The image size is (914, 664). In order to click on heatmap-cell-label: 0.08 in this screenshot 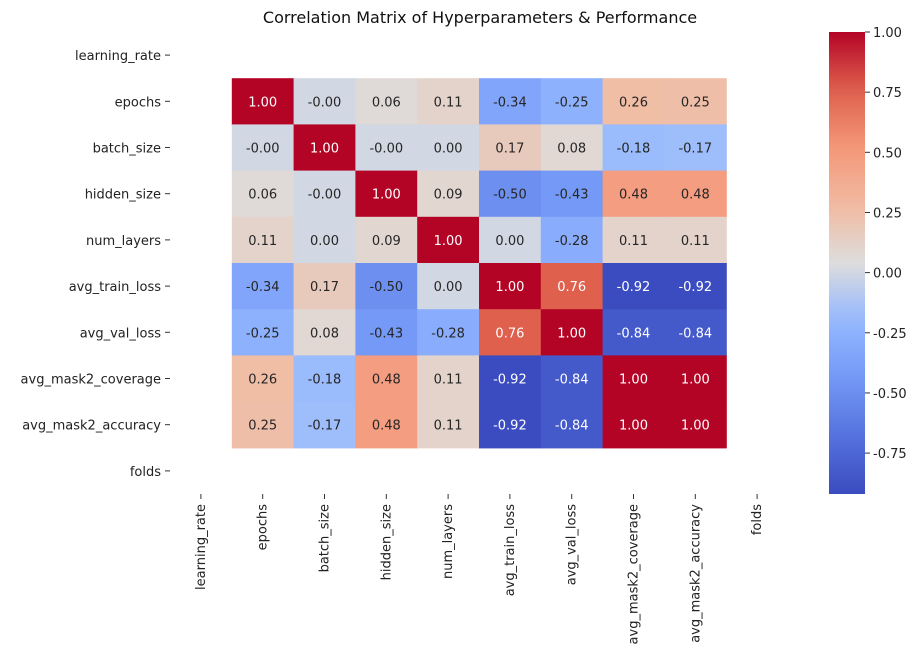, I will do `click(324, 333)`.